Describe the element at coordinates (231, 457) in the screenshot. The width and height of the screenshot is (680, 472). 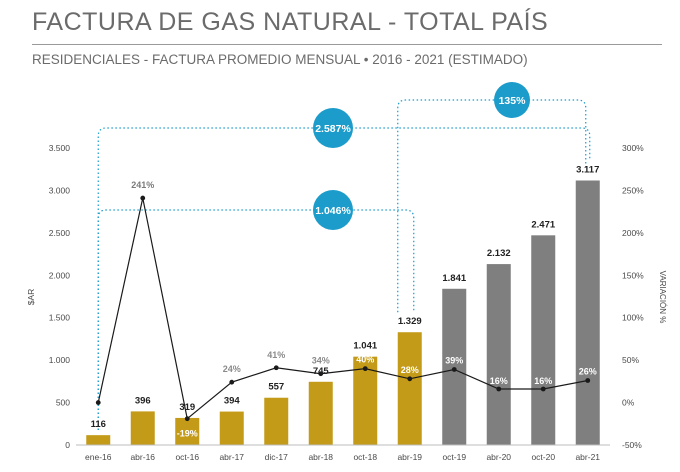
I see `x-tick-label: abr-17` at that location.